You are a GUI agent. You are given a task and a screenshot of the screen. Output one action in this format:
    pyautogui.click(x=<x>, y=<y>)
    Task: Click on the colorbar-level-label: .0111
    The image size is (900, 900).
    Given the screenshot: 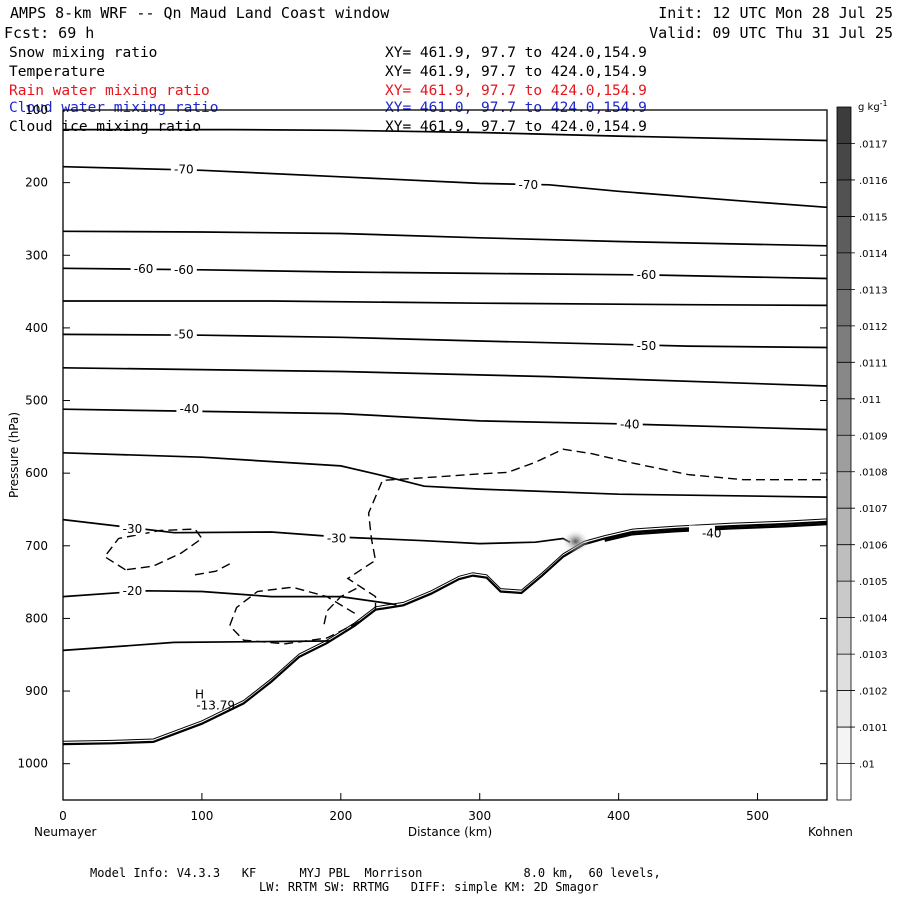 What is the action you would take?
    pyautogui.click(x=873, y=363)
    